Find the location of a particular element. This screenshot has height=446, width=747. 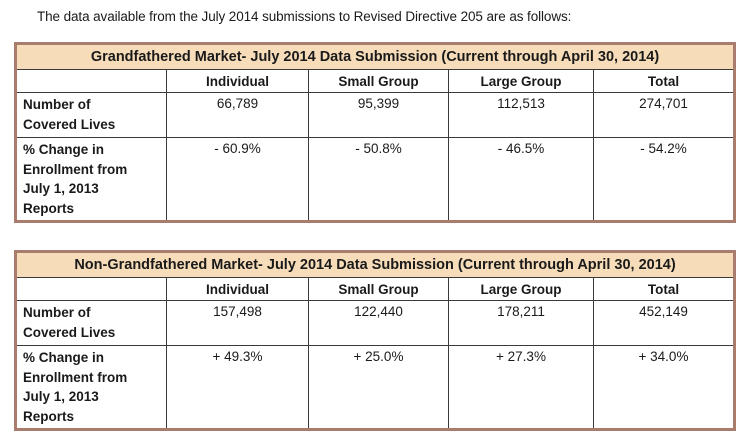

cell-large-group: - 46.5% is located at coordinates (521, 179).